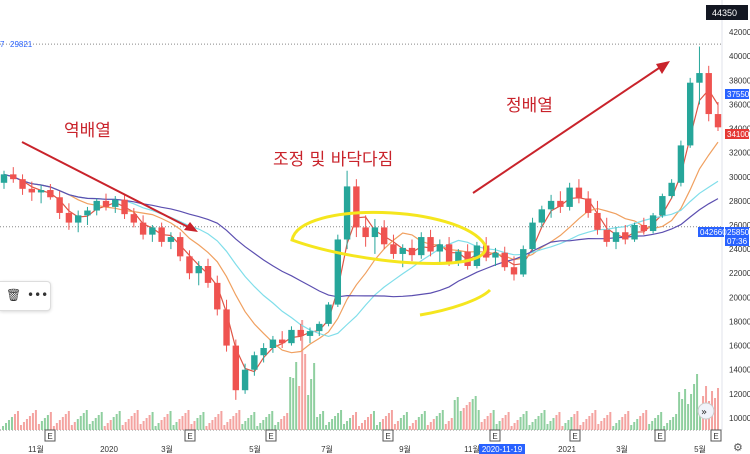  I want to click on more-icon: •••, so click(38, 295).